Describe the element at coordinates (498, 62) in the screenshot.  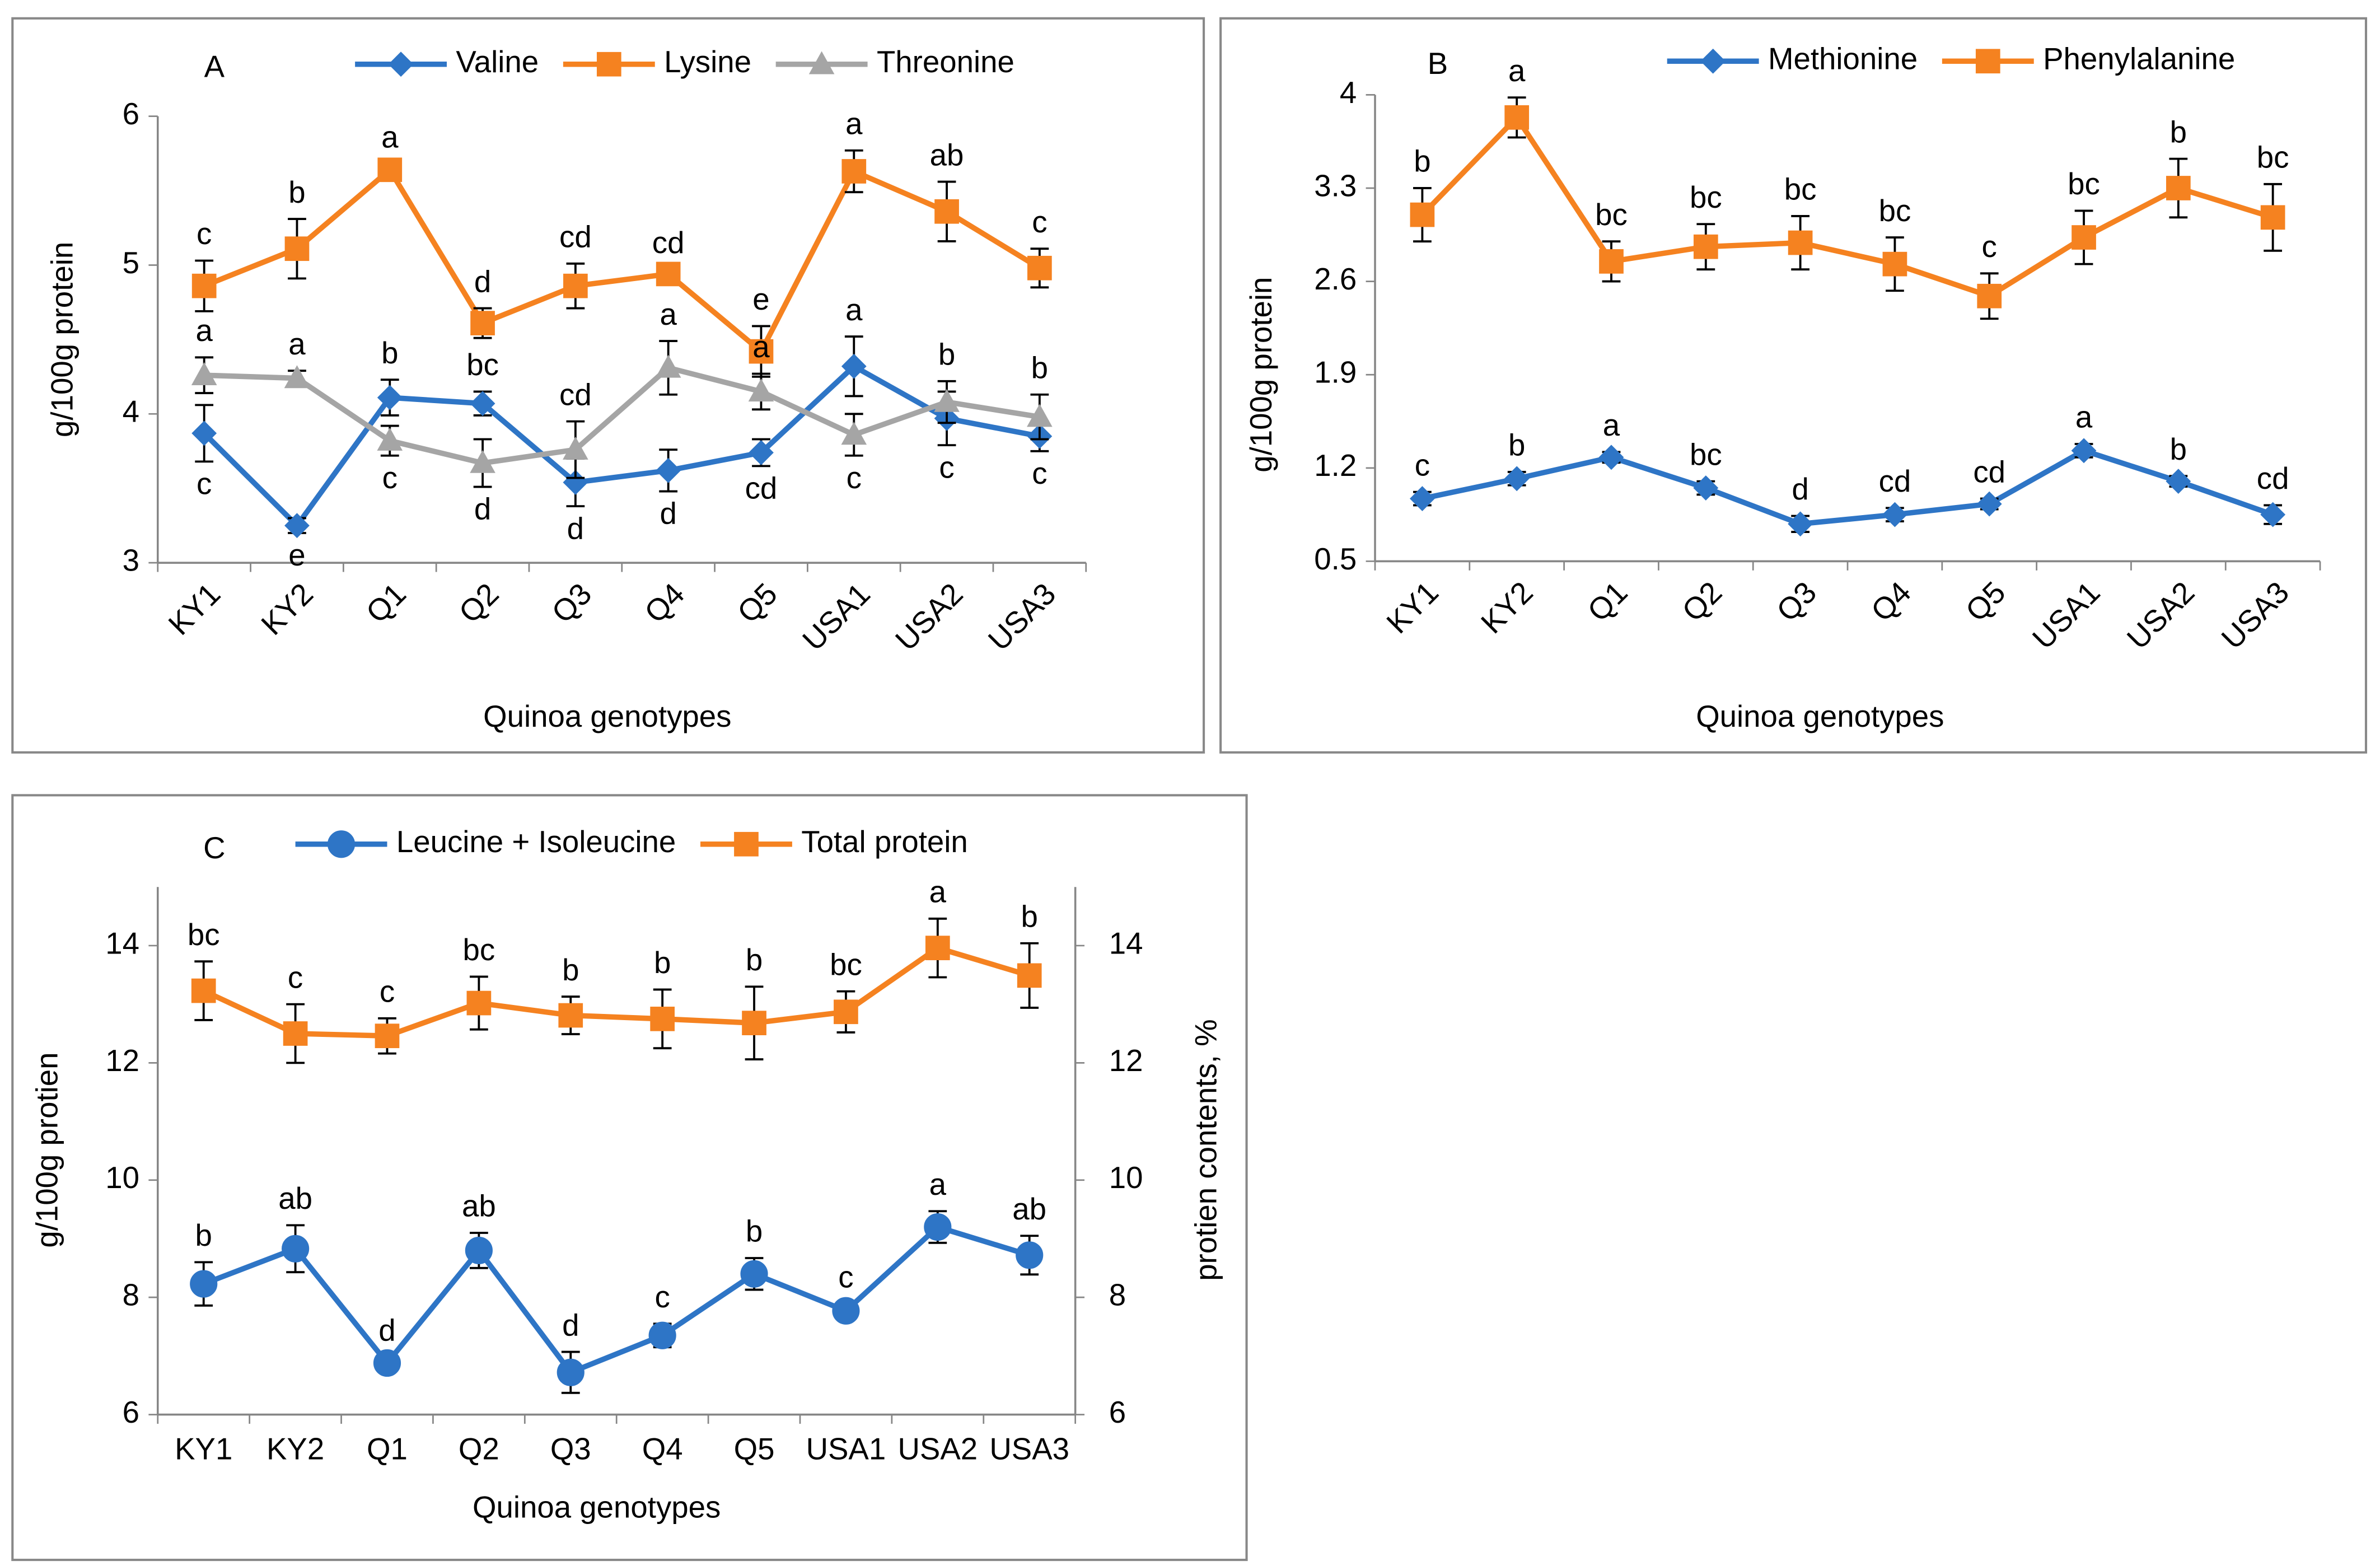
I see `legend-label: Valine` at that location.